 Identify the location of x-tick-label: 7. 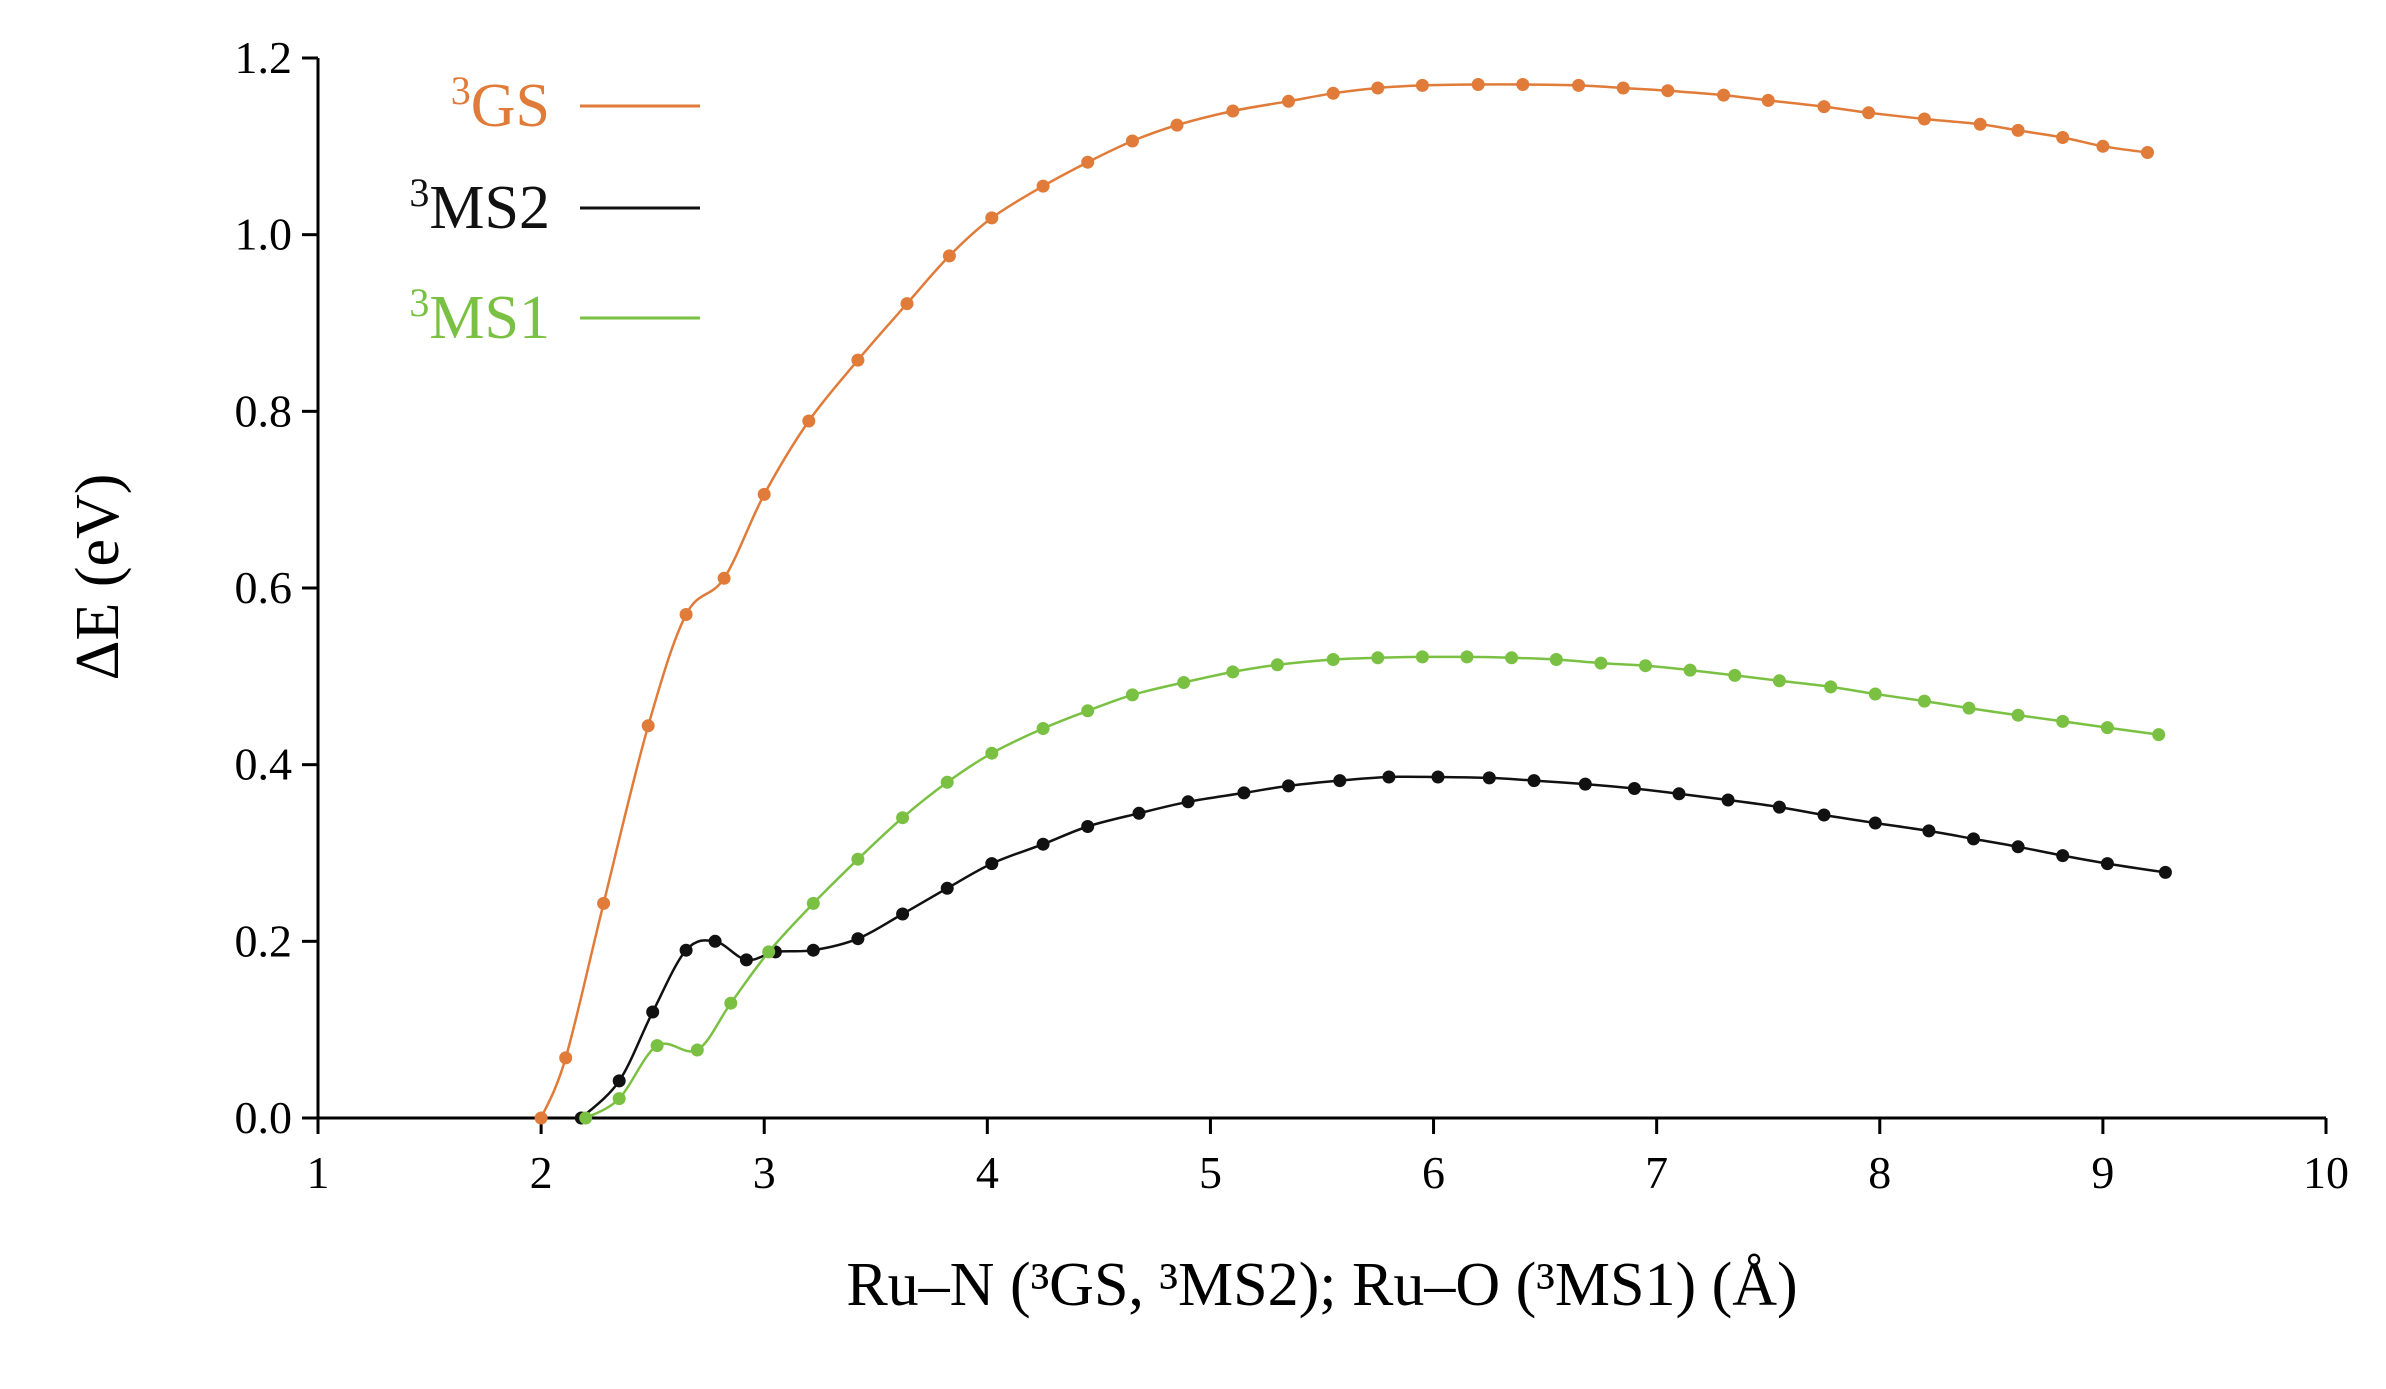
(1656, 1172).